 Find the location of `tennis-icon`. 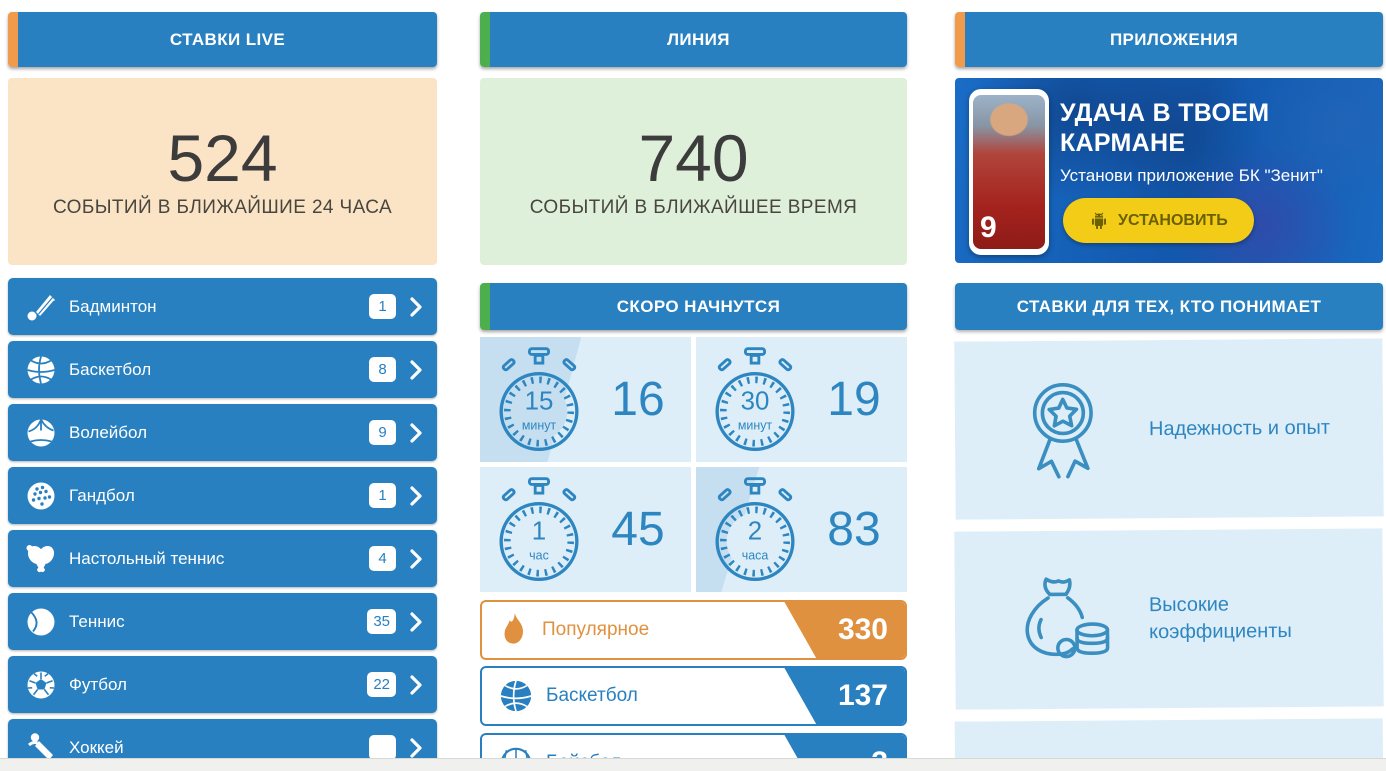

tennis-icon is located at coordinates (41, 622).